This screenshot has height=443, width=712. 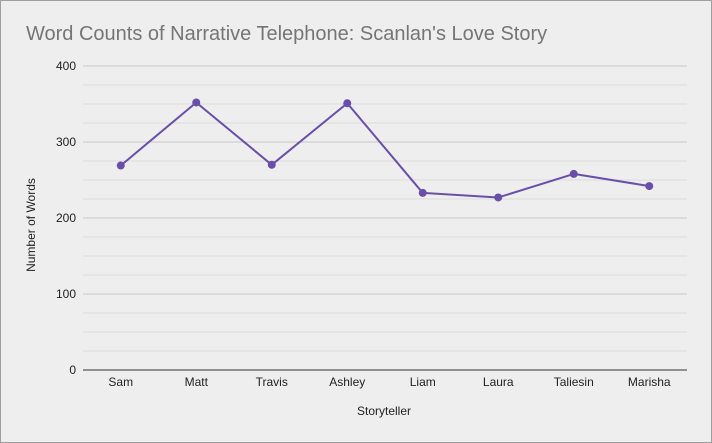 I want to click on x-tick-label: Marisha, so click(x=649, y=382).